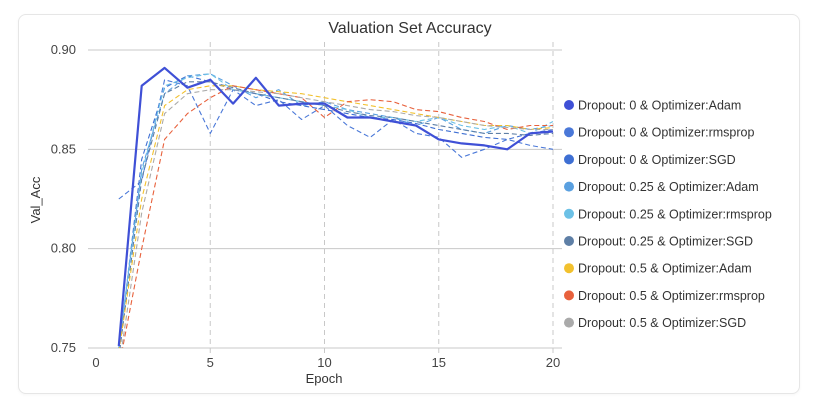 This screenshot has width=814, height=408. Describe the element at coordinates (324, 362) in the screenshot. I see `x-tick-label: 10` at that location.